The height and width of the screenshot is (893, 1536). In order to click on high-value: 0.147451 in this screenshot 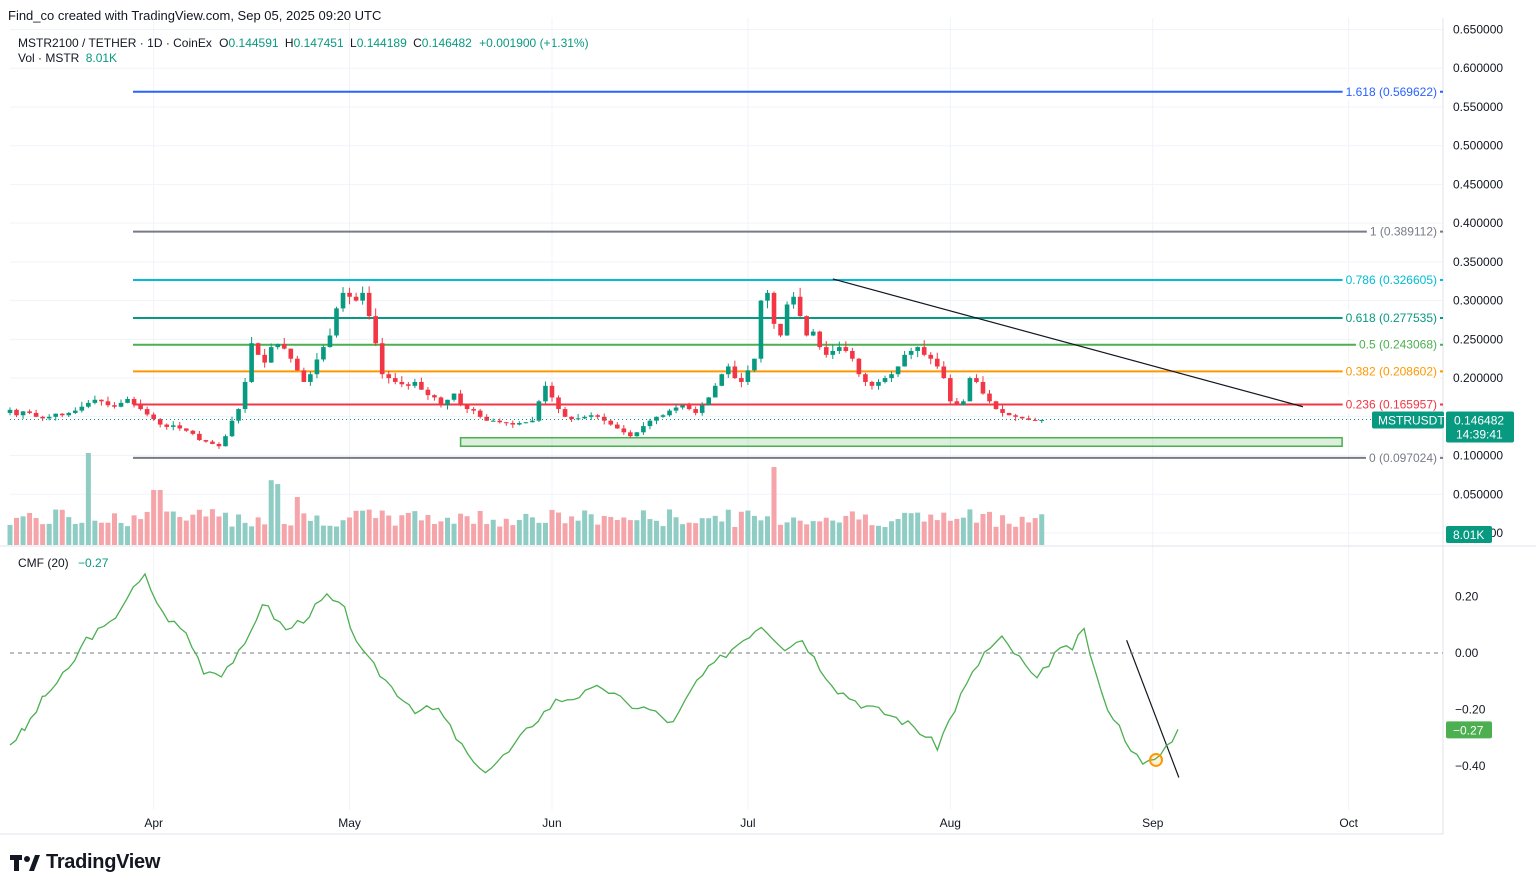, I will do `click(318, 43)`.